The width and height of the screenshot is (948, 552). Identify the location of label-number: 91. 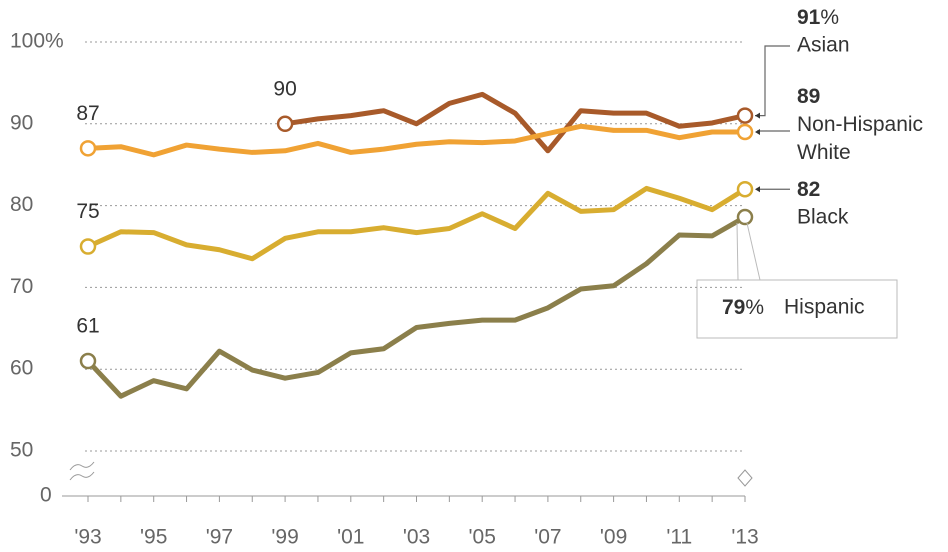
(809, 17).